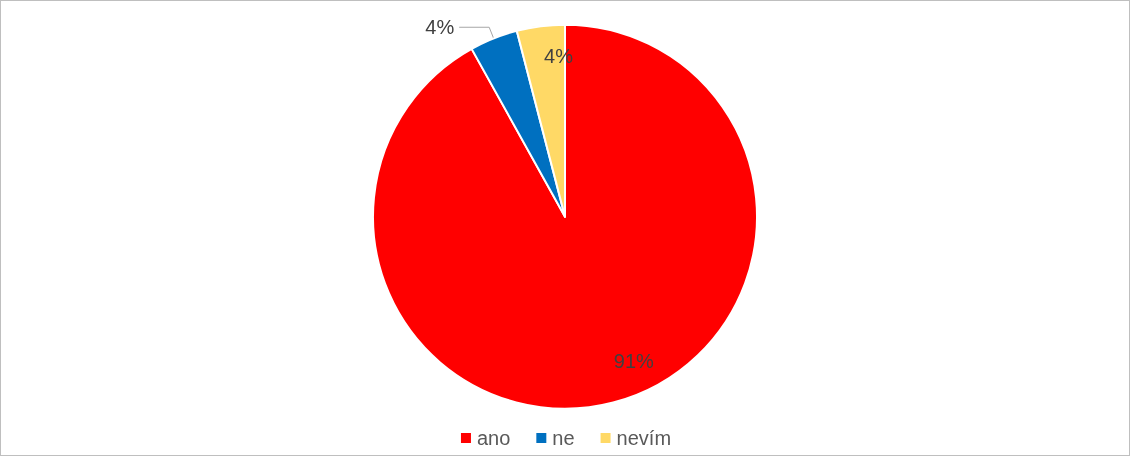 This screenshot has height=456, width=1130. Describe the element at coordinates (440, 27) in the screenshot. I see `data-label: 4%` at that location.